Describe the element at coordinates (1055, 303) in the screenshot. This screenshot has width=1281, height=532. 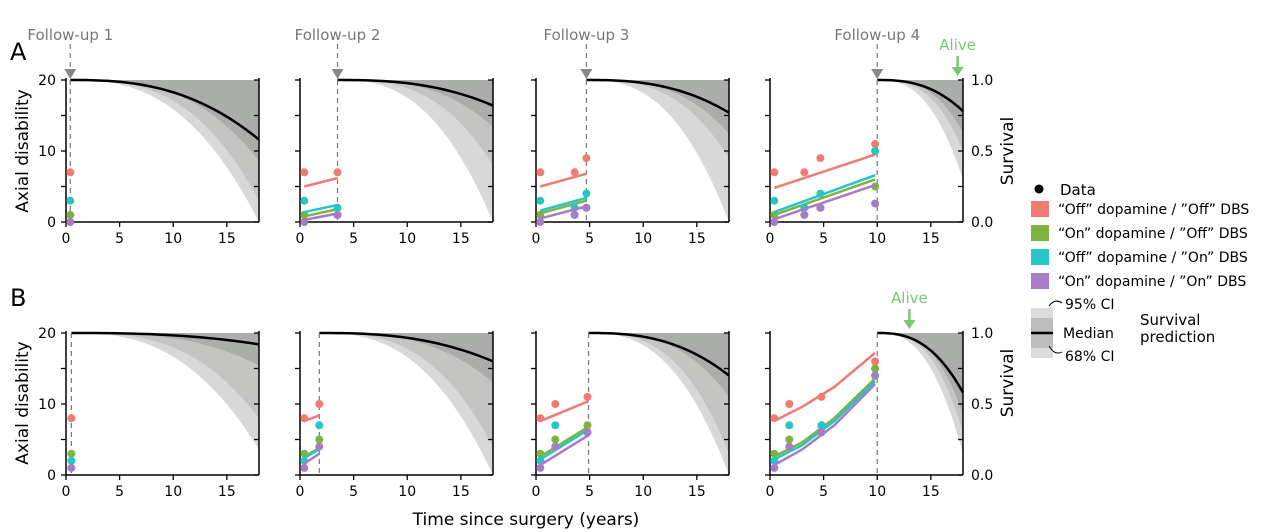
I see `legend-ci95-pointer` at that location.